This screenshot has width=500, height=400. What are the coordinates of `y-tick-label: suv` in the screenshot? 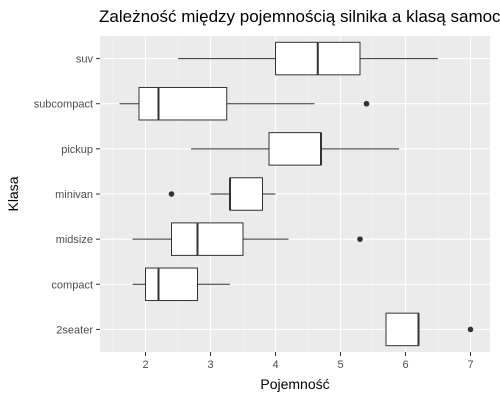 It's located at (85, 60).